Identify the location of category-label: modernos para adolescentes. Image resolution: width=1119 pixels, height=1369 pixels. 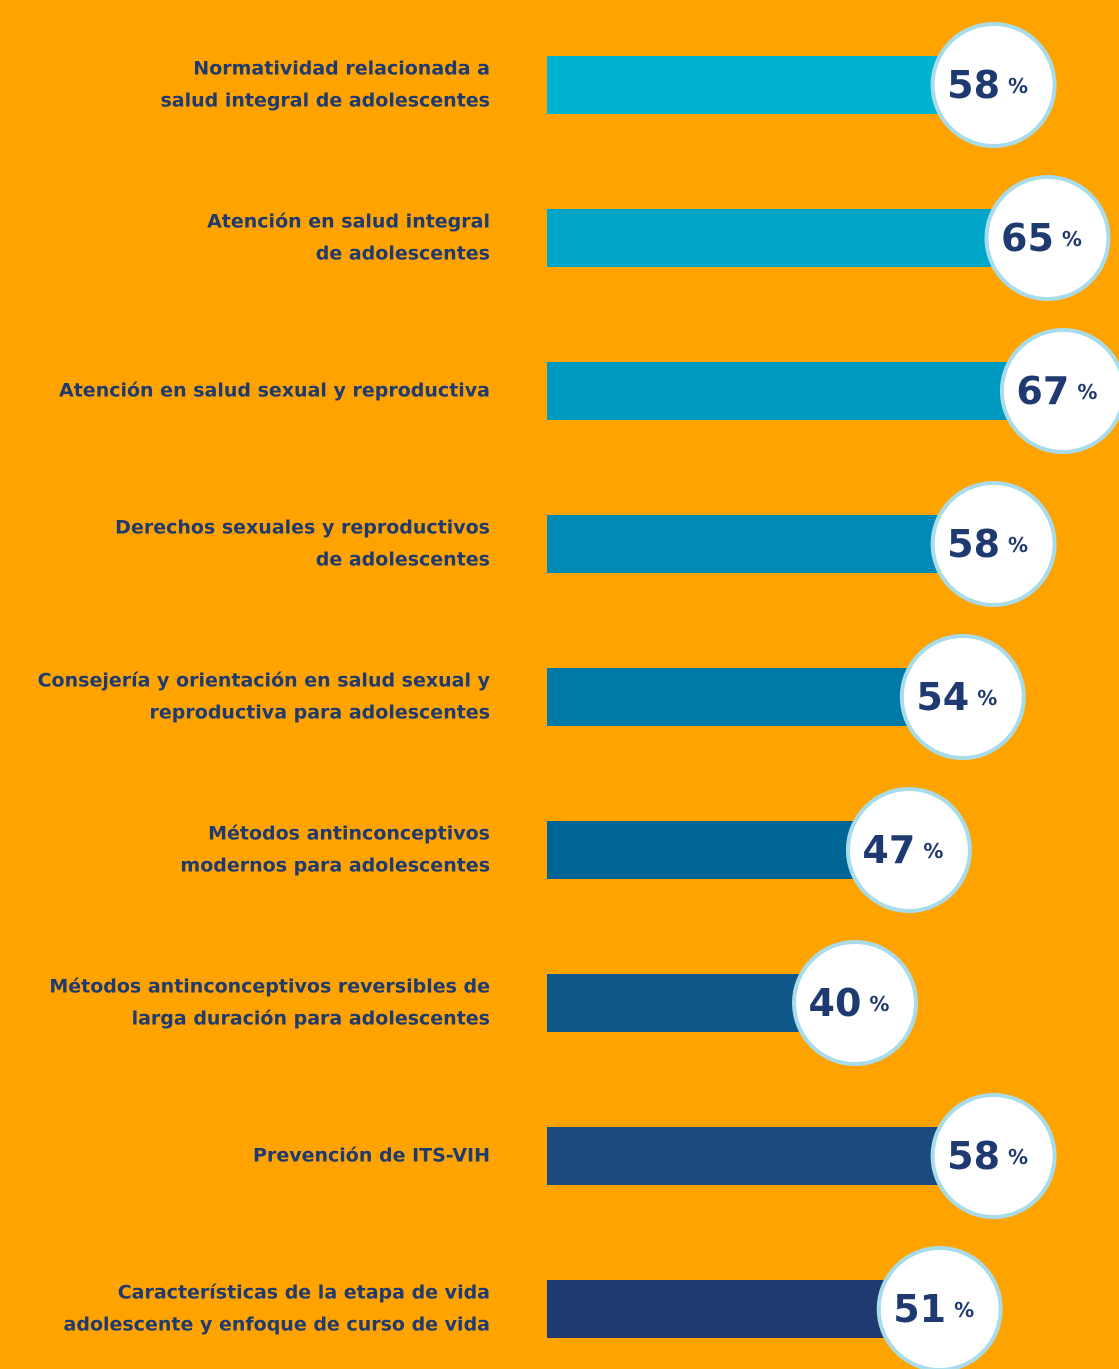
(335, 866).